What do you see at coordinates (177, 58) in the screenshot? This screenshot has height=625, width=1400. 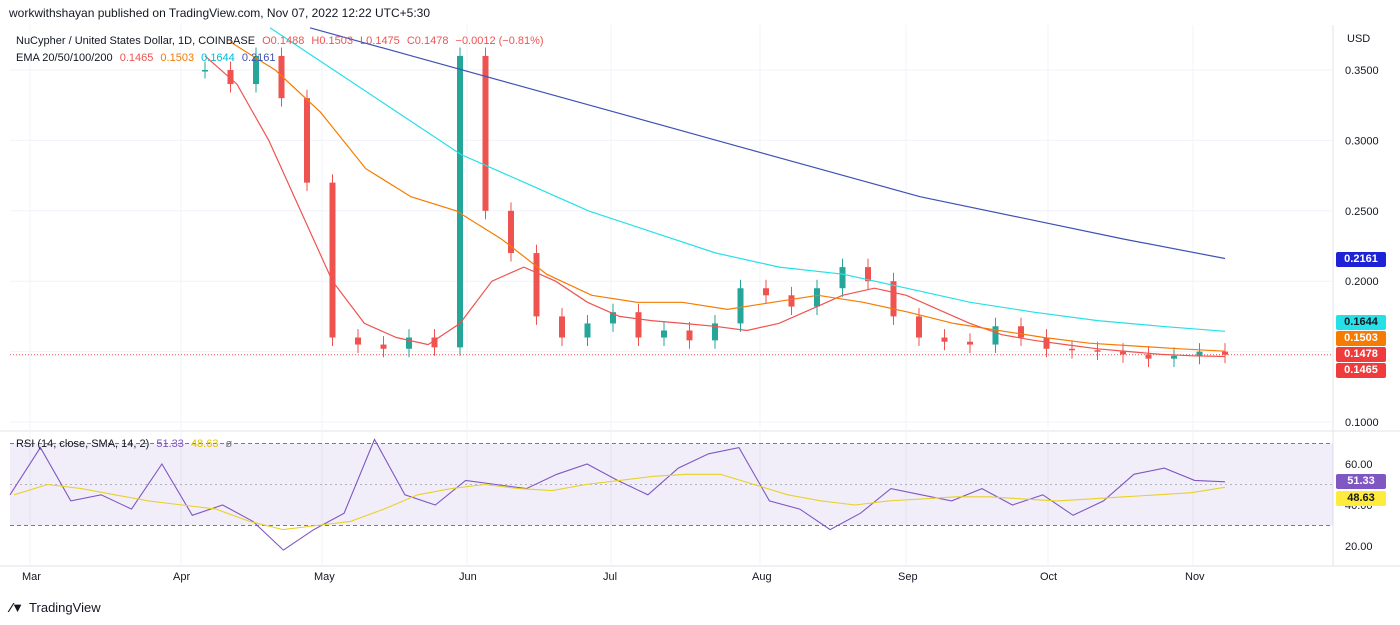 I see `ema50-value: 0.1503` at bounding box center [177, 58].